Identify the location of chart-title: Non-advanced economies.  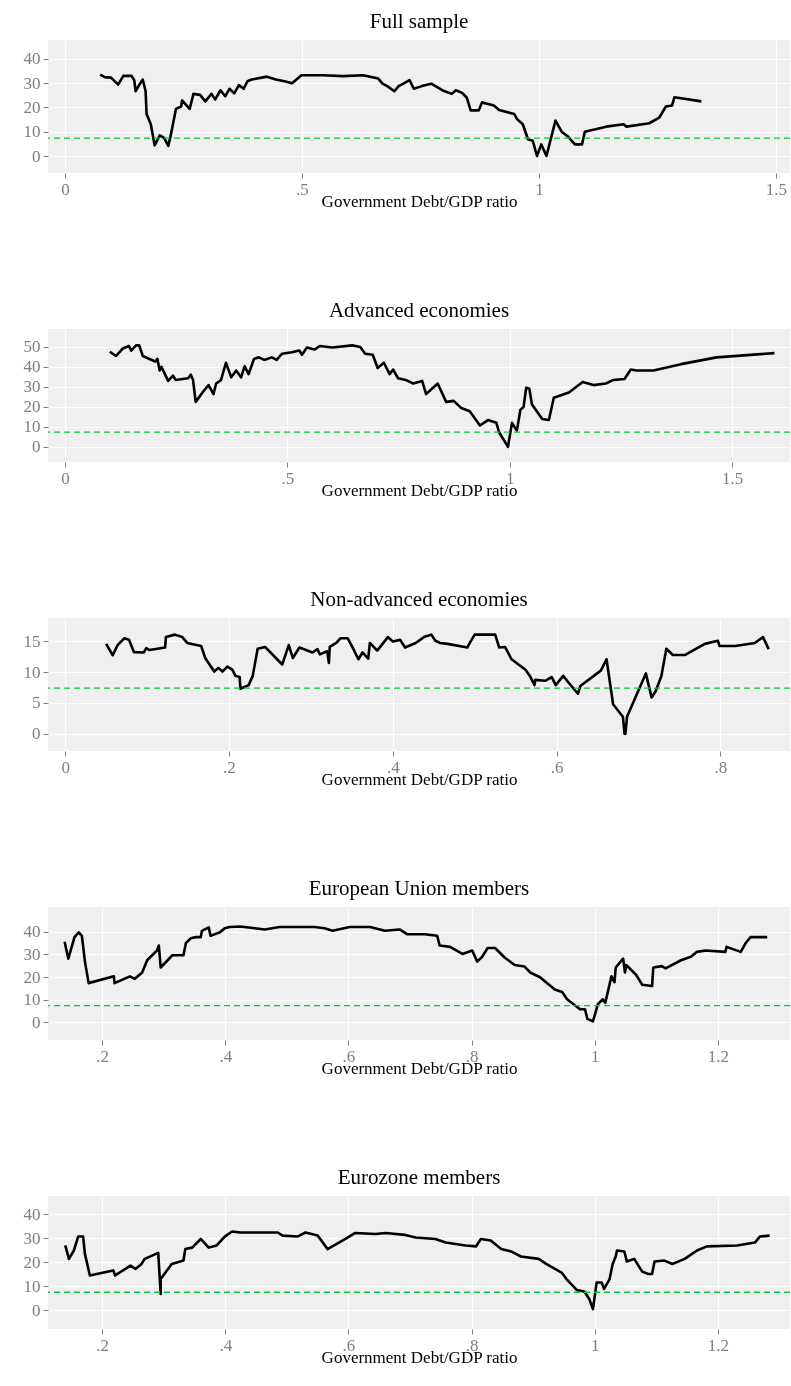
(419, 599).